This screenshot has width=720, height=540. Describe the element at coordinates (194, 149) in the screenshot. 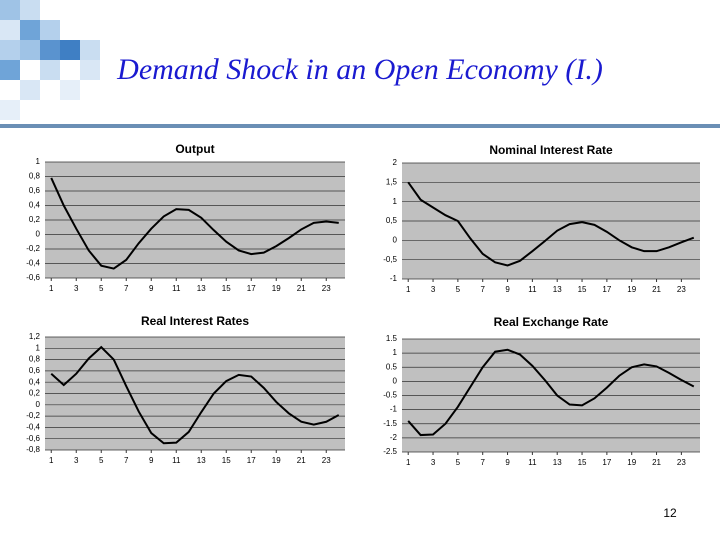

I see `chart-title: Output` at that location.